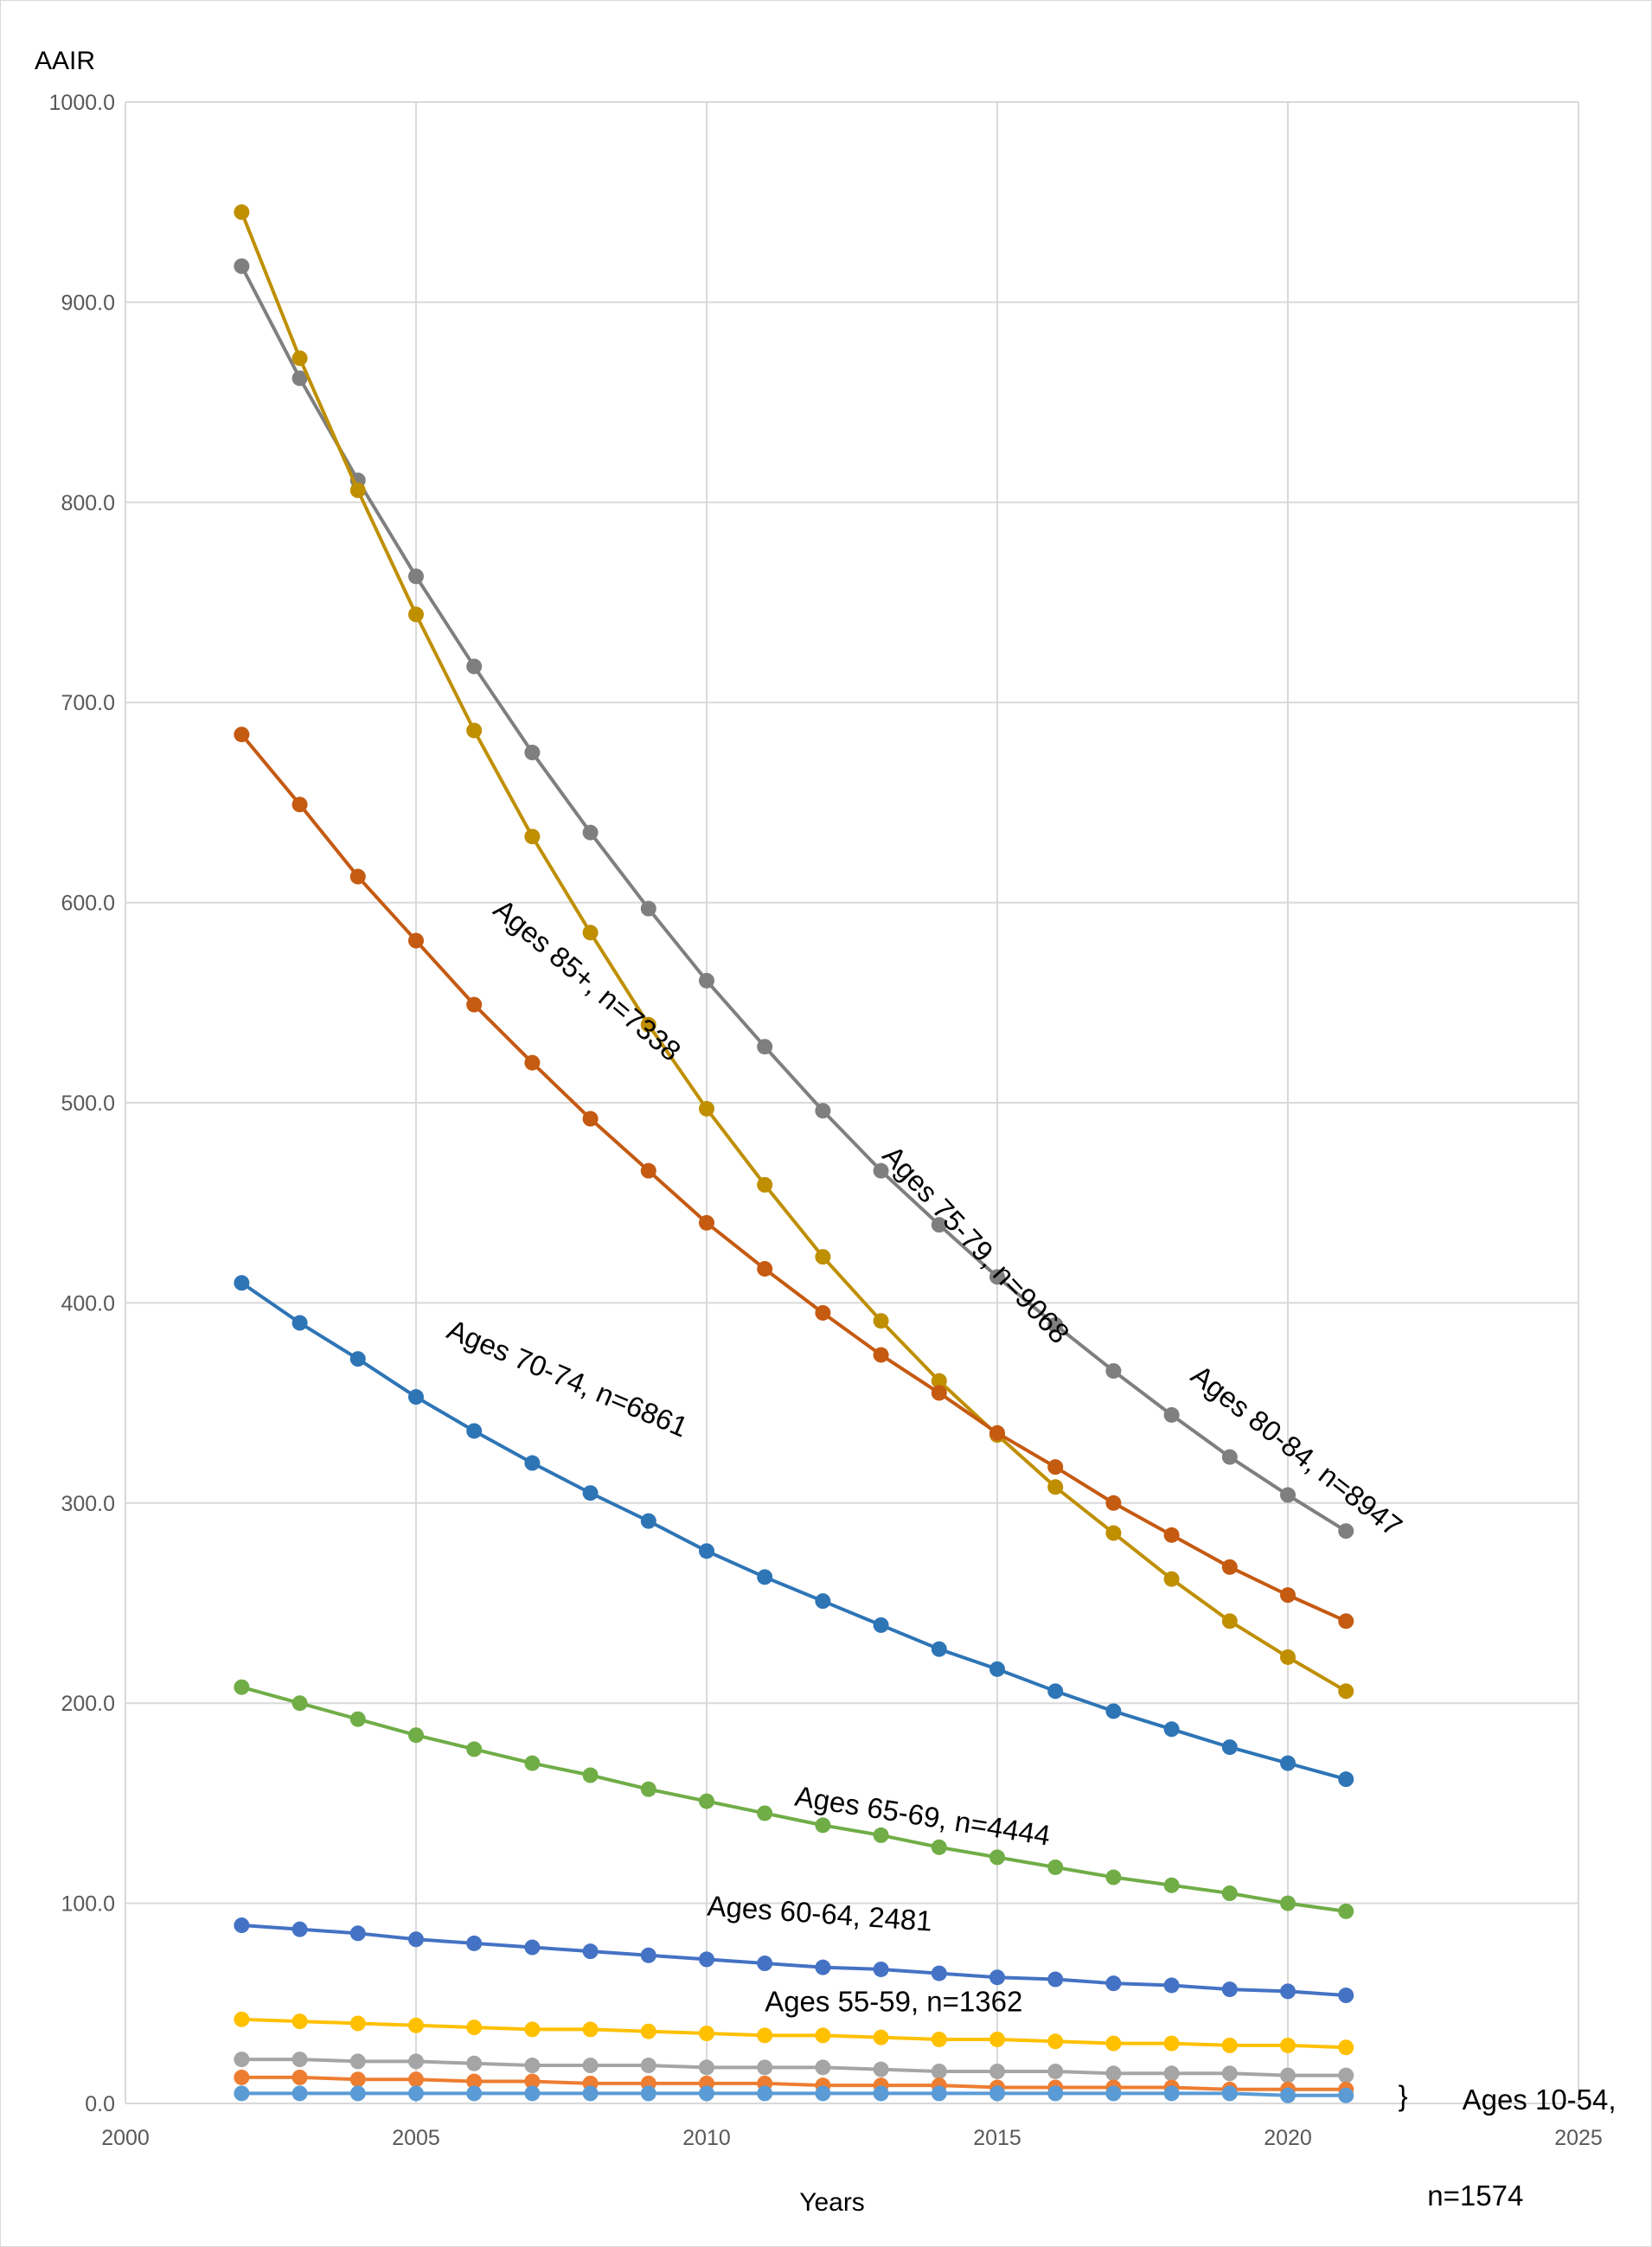  What do you see at coordinates (65, 61) in the screenshot?
I see `y-axis-title: AAIR` at bounding box center [65, 61].